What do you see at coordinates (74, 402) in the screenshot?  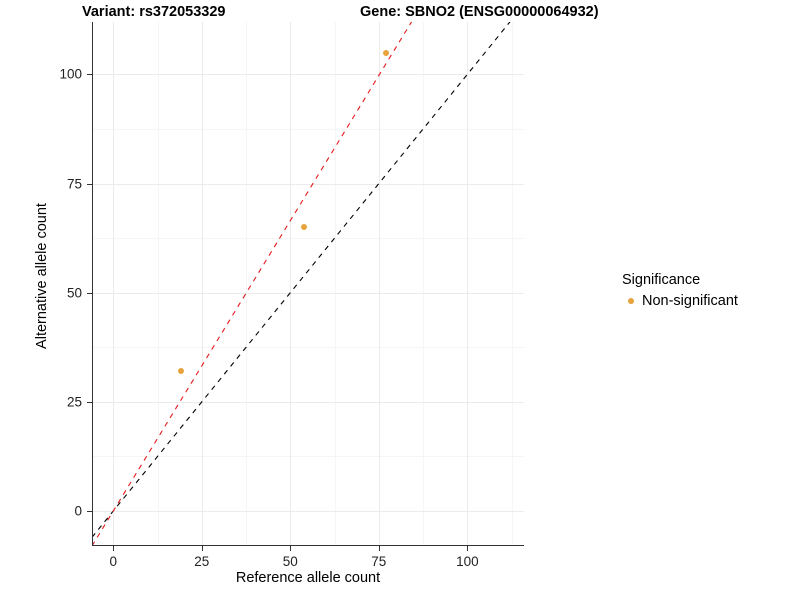 I see `y-tick-label: 25` at bounding box center [74, 402].